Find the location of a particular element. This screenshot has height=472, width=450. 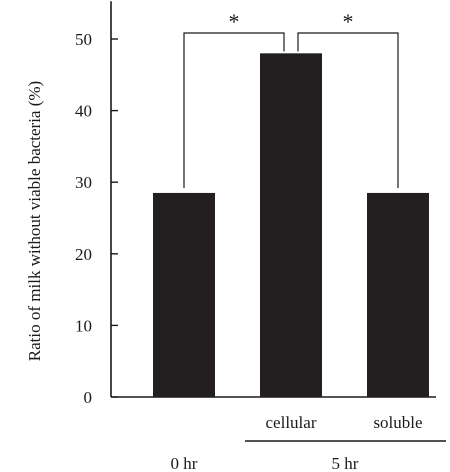

category-label: cellular is located at coordinates (291, 422).